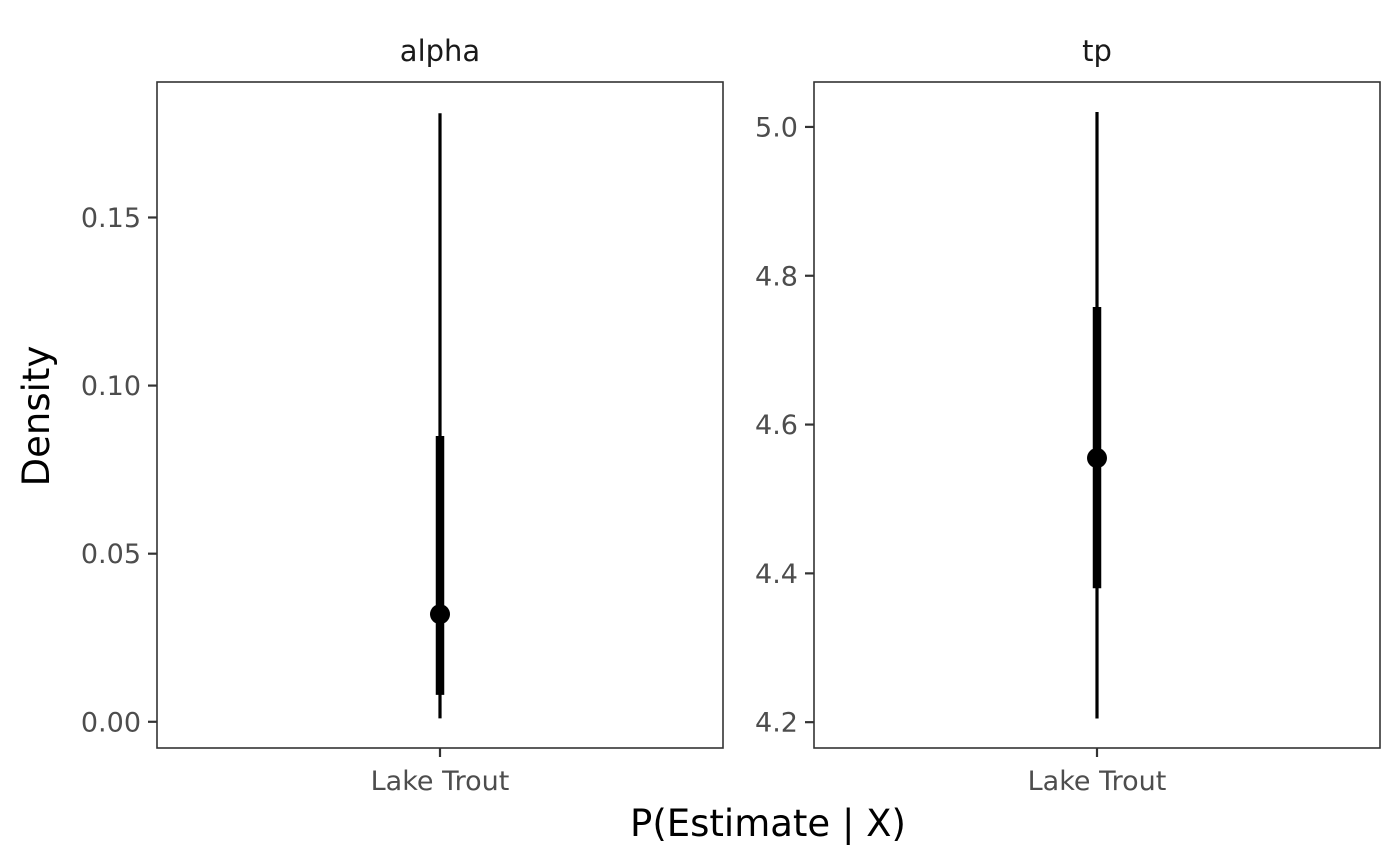 The image size is (1400, 865). I want to click on y-tick-label: 5.0, so click(776, 127).